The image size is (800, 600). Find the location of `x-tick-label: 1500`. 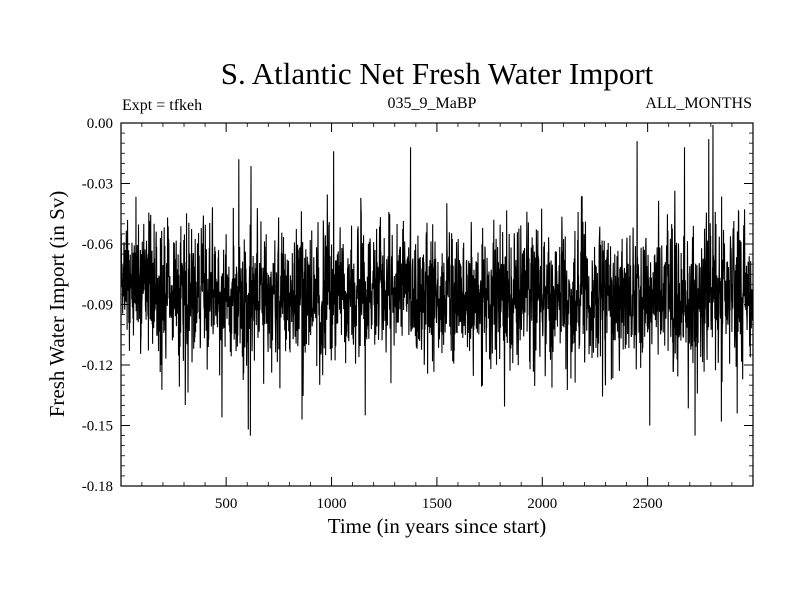

x-tick-label: 1500 is located at coordinates (437, 504).